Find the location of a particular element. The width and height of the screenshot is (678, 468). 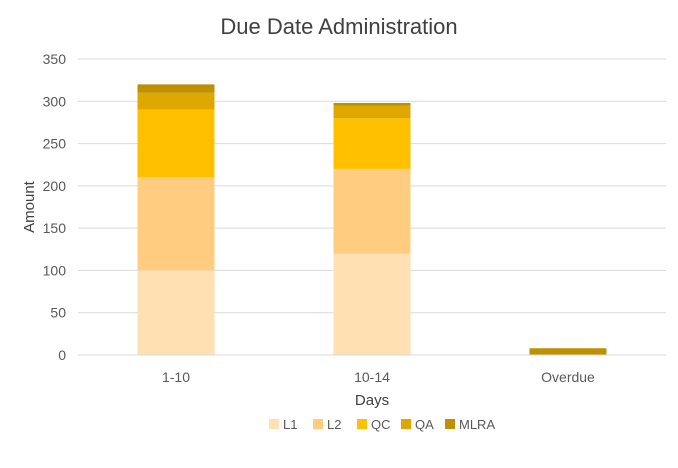

x-axis-ticks: 1-10 10-14 Overdue is located at coordinates (378, 377).